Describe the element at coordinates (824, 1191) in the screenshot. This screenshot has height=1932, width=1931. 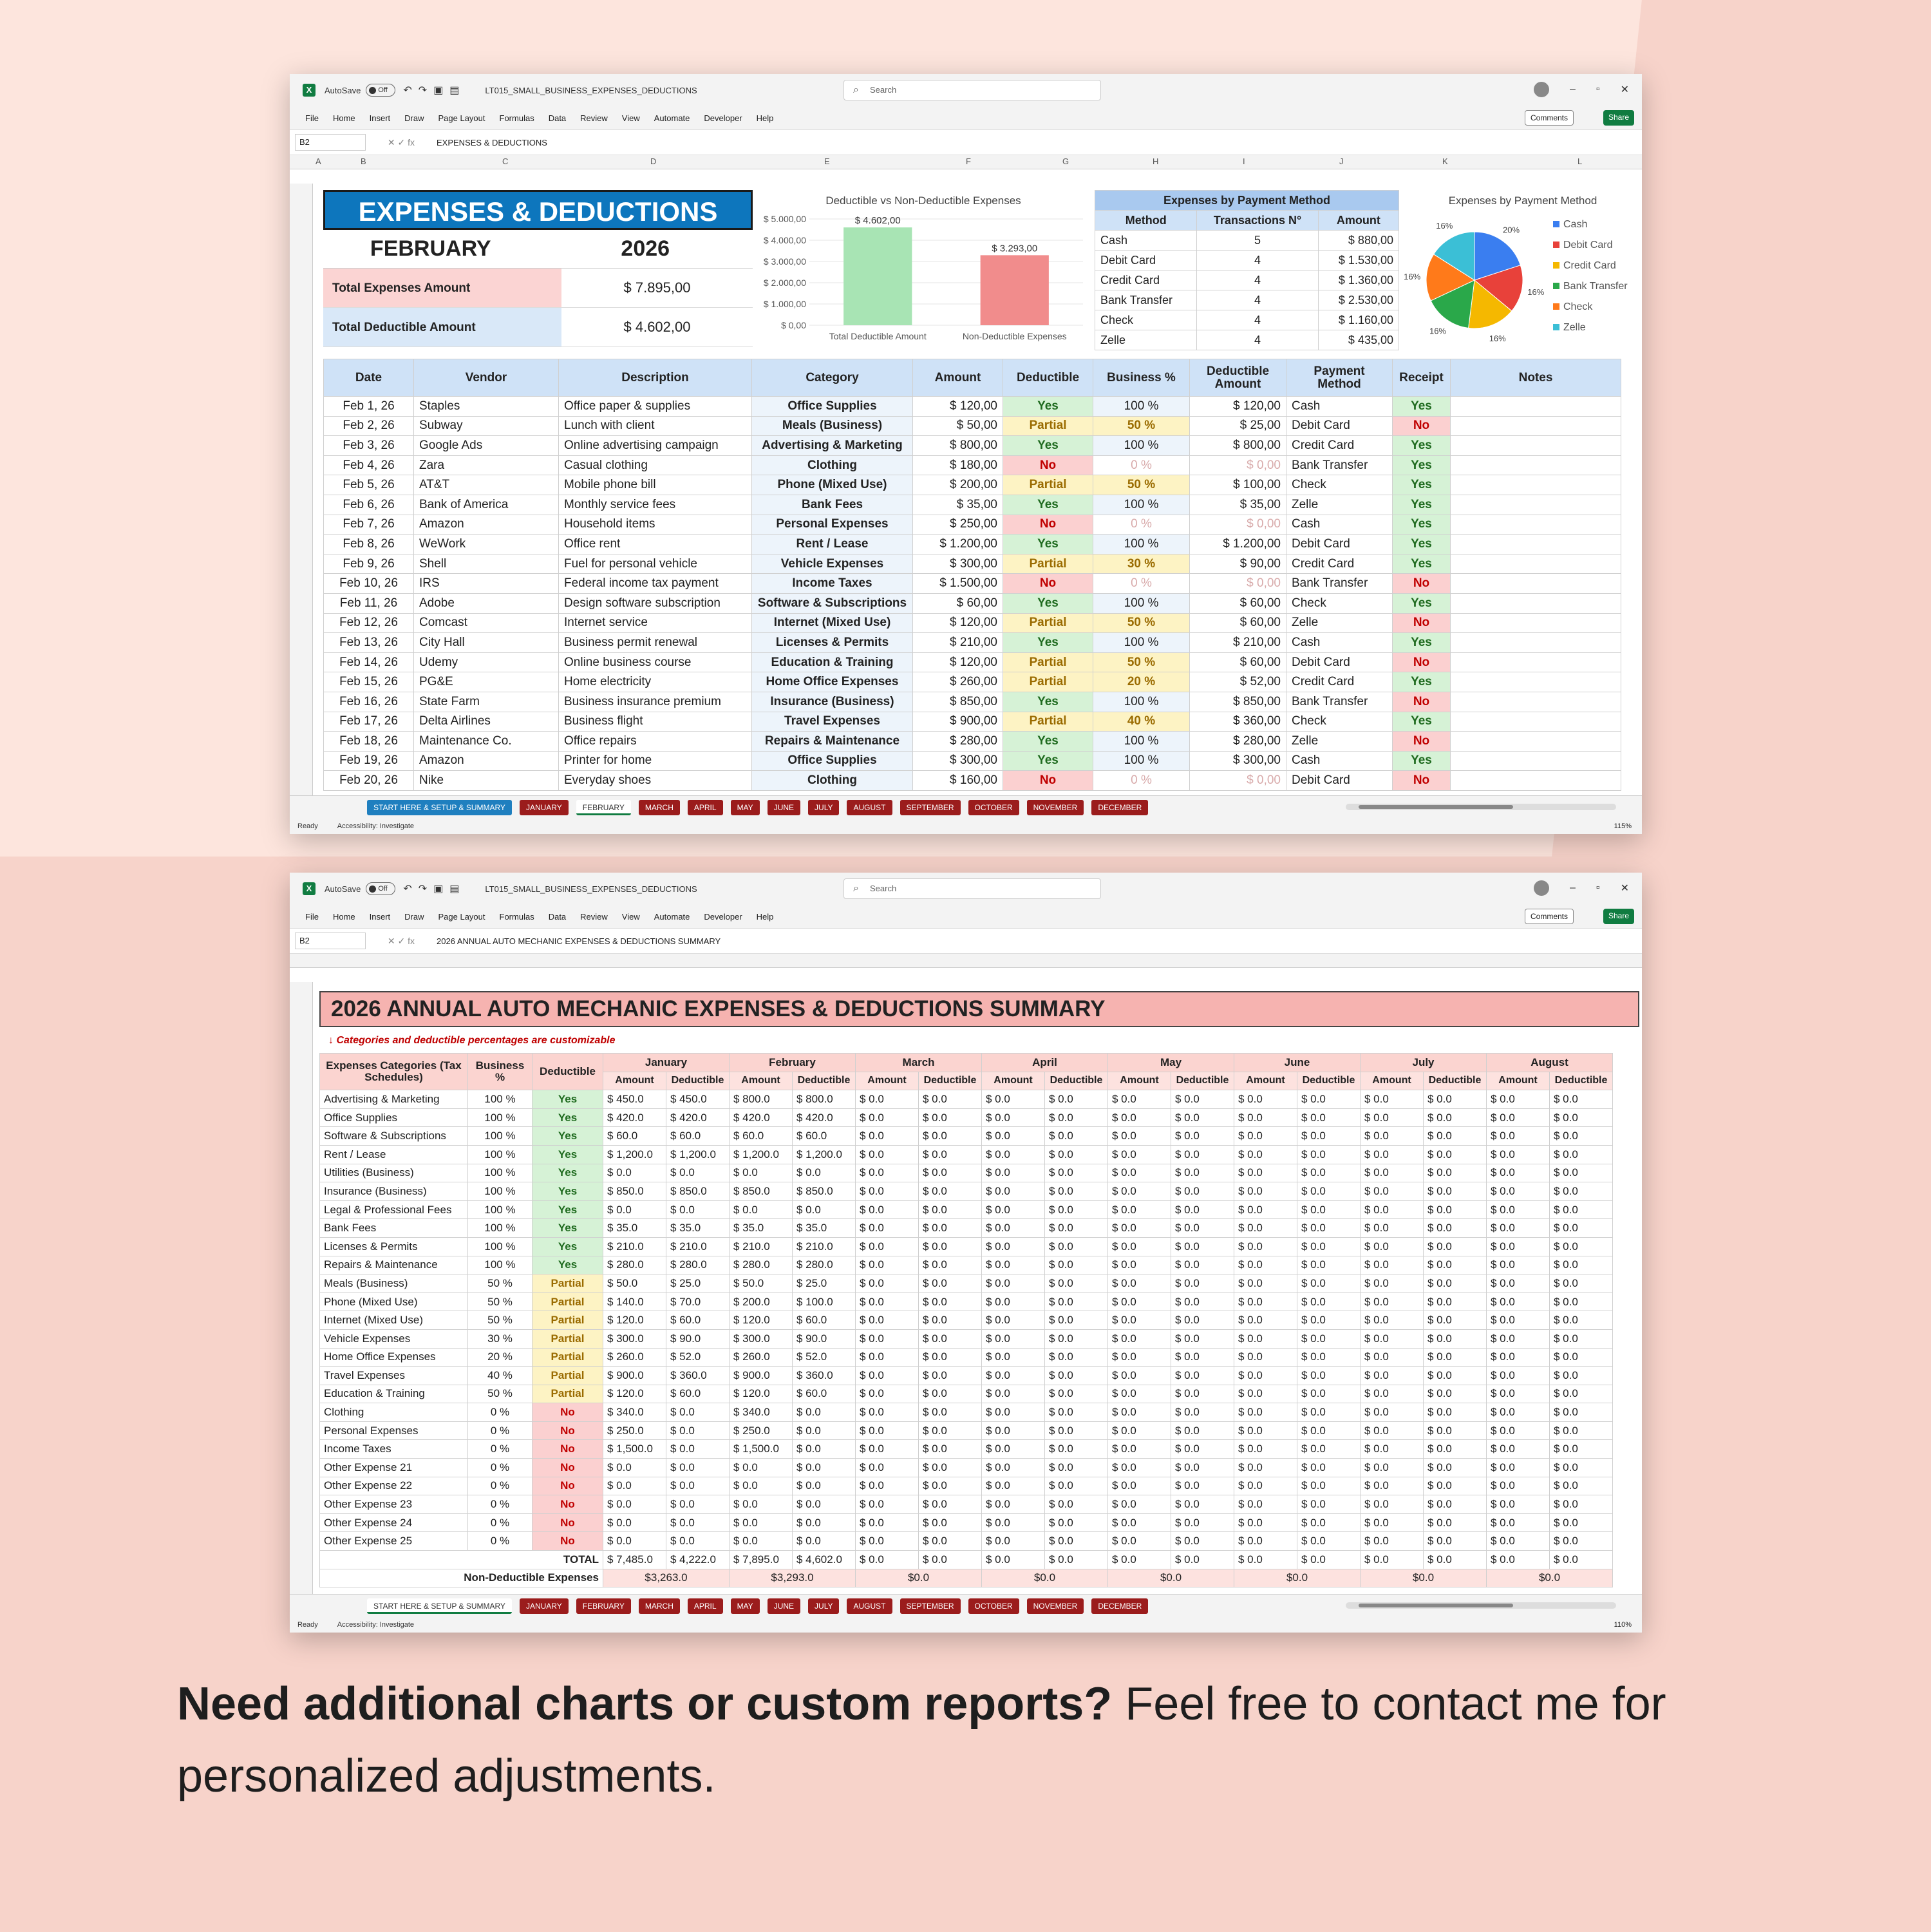
I see `deductible-amount-cell: $ 850.0` at that location.